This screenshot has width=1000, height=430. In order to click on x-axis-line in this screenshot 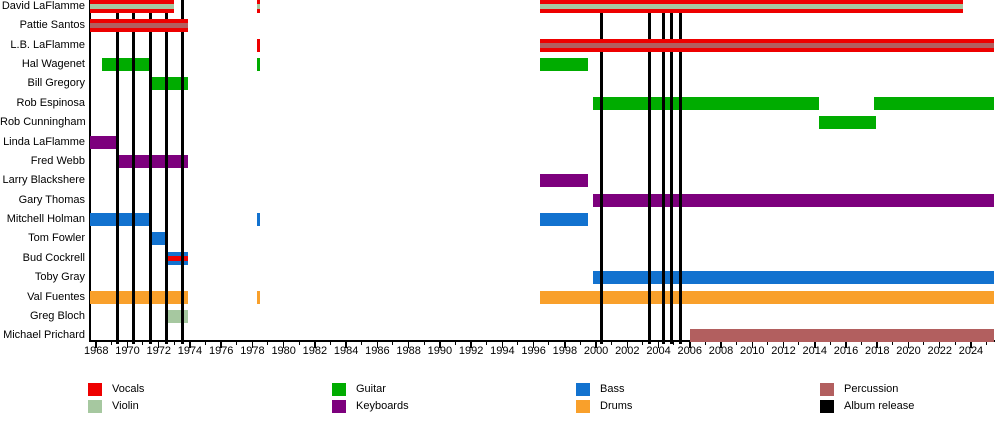, I will do `click(542, 341)`.